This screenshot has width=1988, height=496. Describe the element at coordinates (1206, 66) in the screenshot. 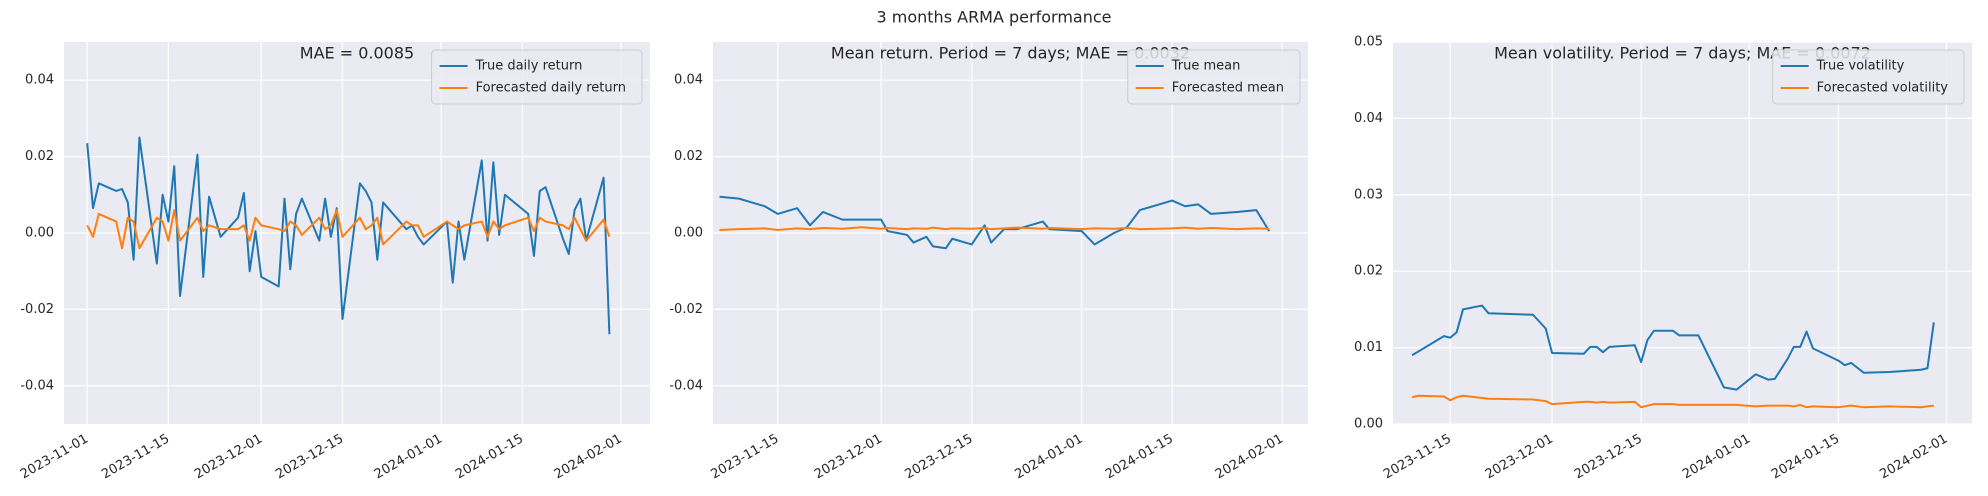

I see `legend-label: True mean` at that location.